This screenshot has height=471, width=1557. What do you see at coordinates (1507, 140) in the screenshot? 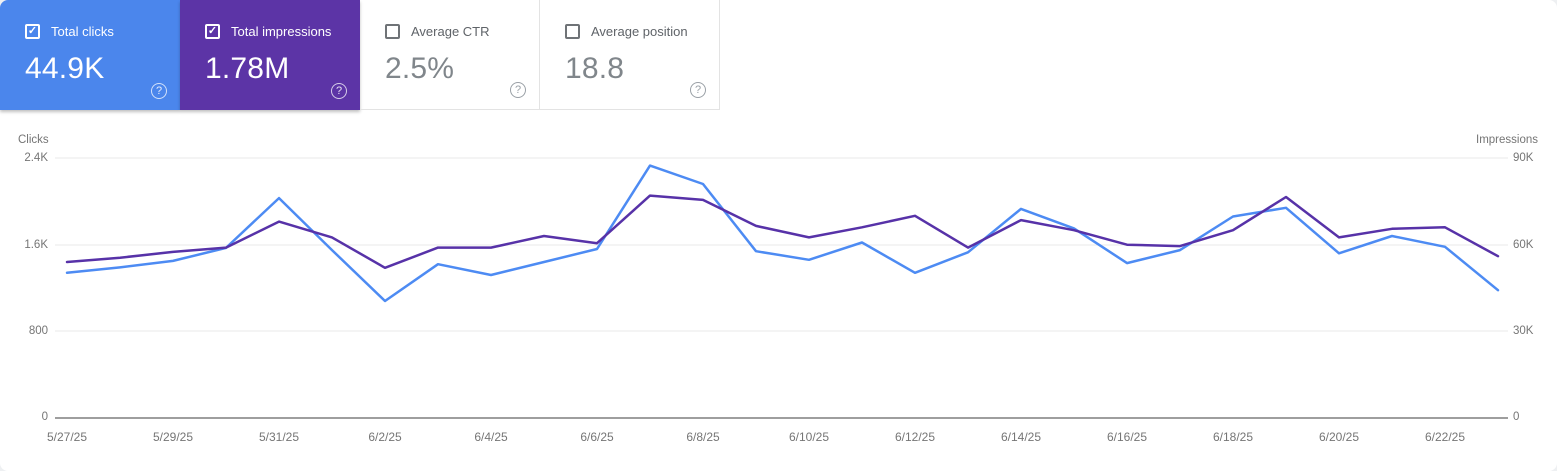
I see `right-axis-title: Impressions` at bounding box center [1507, 140].